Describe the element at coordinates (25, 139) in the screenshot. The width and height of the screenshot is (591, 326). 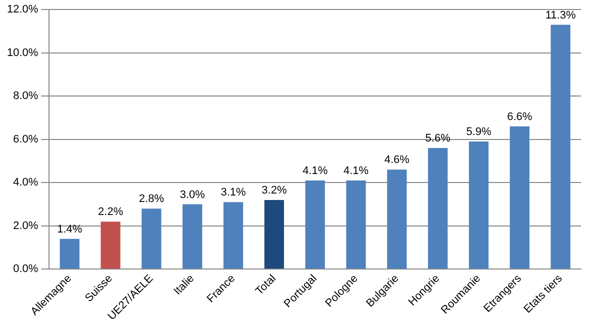
I see `y-tick-label: 6.0%` at that location.